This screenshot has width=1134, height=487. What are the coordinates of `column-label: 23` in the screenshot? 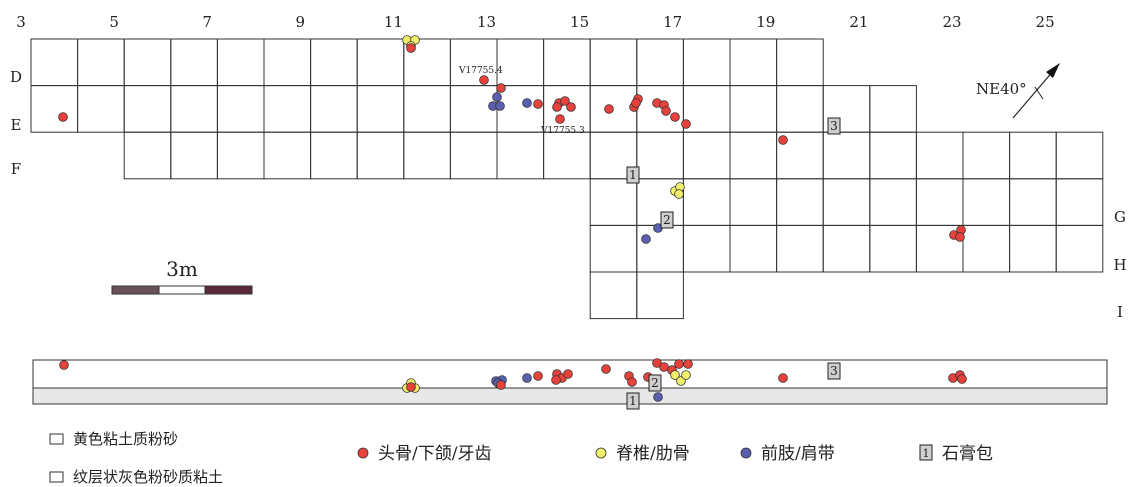 It's located at (951, 22).